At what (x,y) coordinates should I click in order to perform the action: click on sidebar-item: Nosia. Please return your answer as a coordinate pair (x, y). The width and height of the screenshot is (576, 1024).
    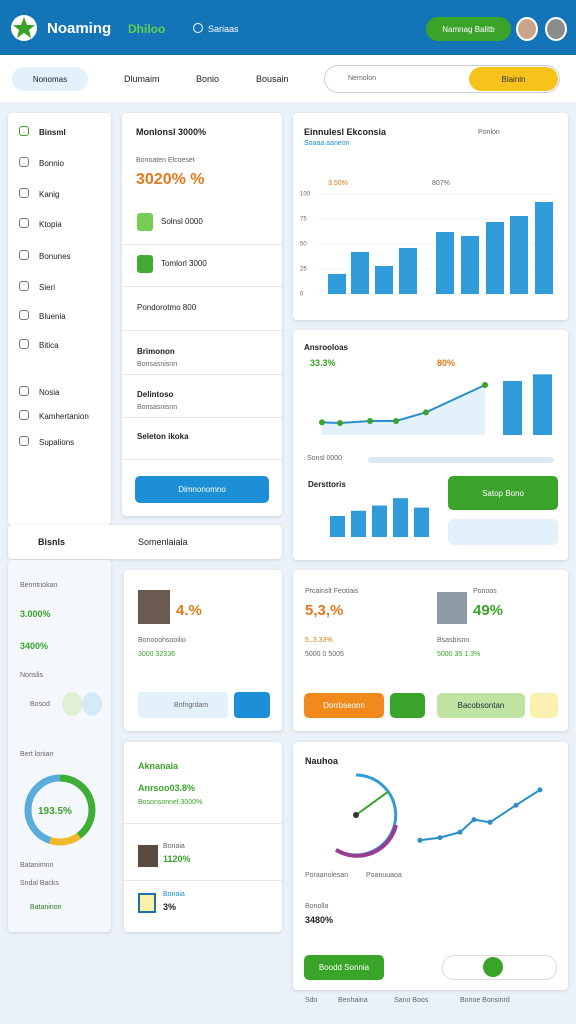
    Looking at the image, I should click on (49, 392).